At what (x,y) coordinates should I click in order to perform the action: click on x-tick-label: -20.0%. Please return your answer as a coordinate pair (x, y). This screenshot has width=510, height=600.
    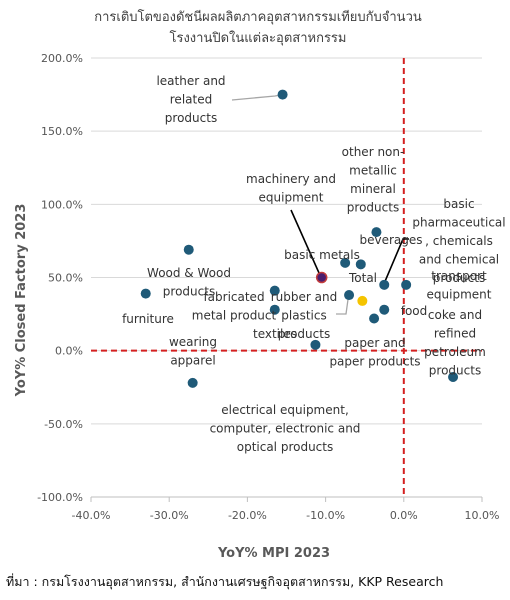
    Looking at the image, I should click on (247, 515).